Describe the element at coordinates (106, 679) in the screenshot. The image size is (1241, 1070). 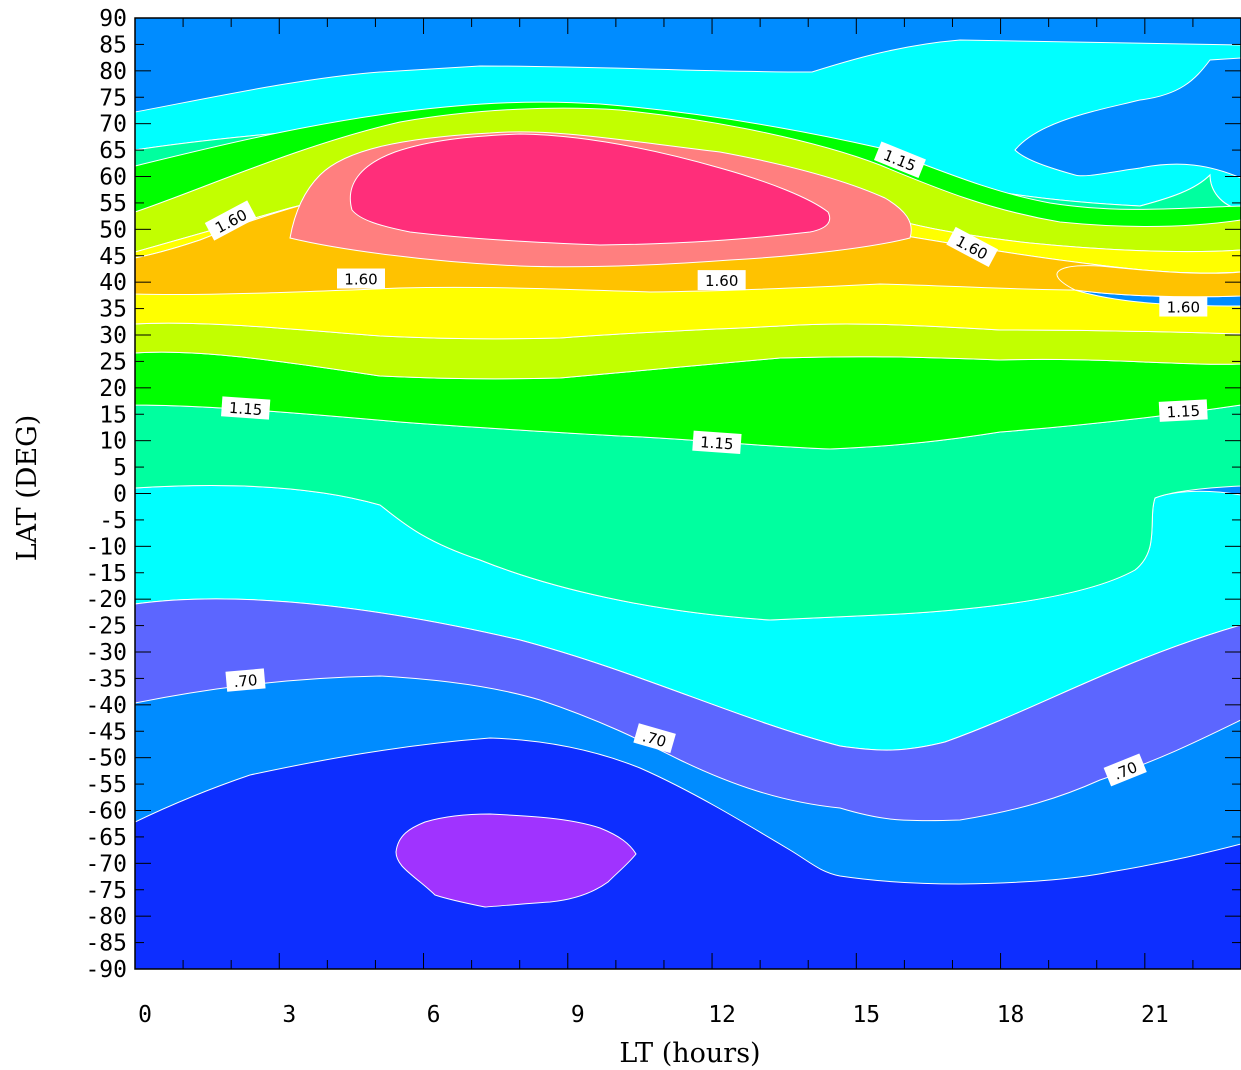
I see `y-tick-label-25: -35` at that location.